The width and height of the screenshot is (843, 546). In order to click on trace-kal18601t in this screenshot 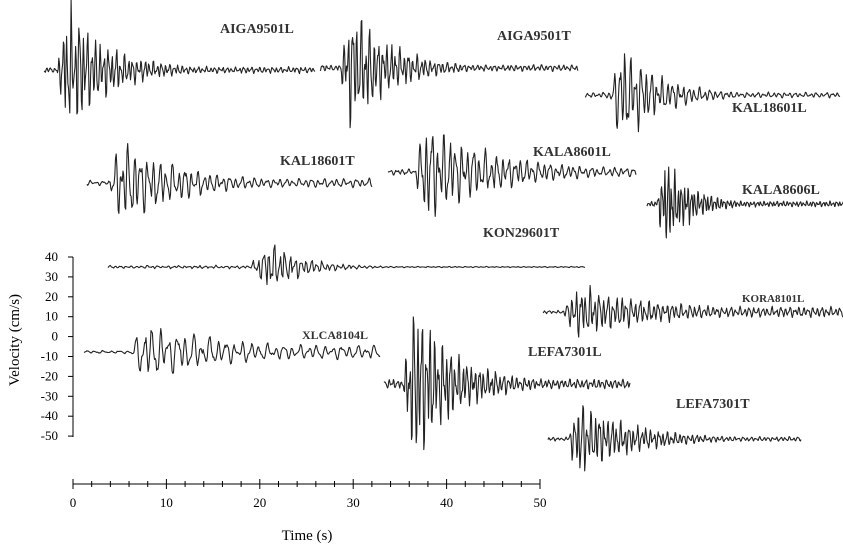, I will do `click(229, 178)`.